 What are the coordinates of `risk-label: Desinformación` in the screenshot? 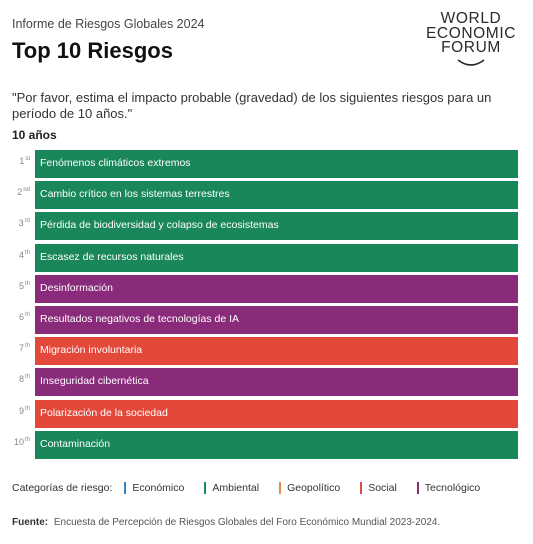 It's located at (76, 287).